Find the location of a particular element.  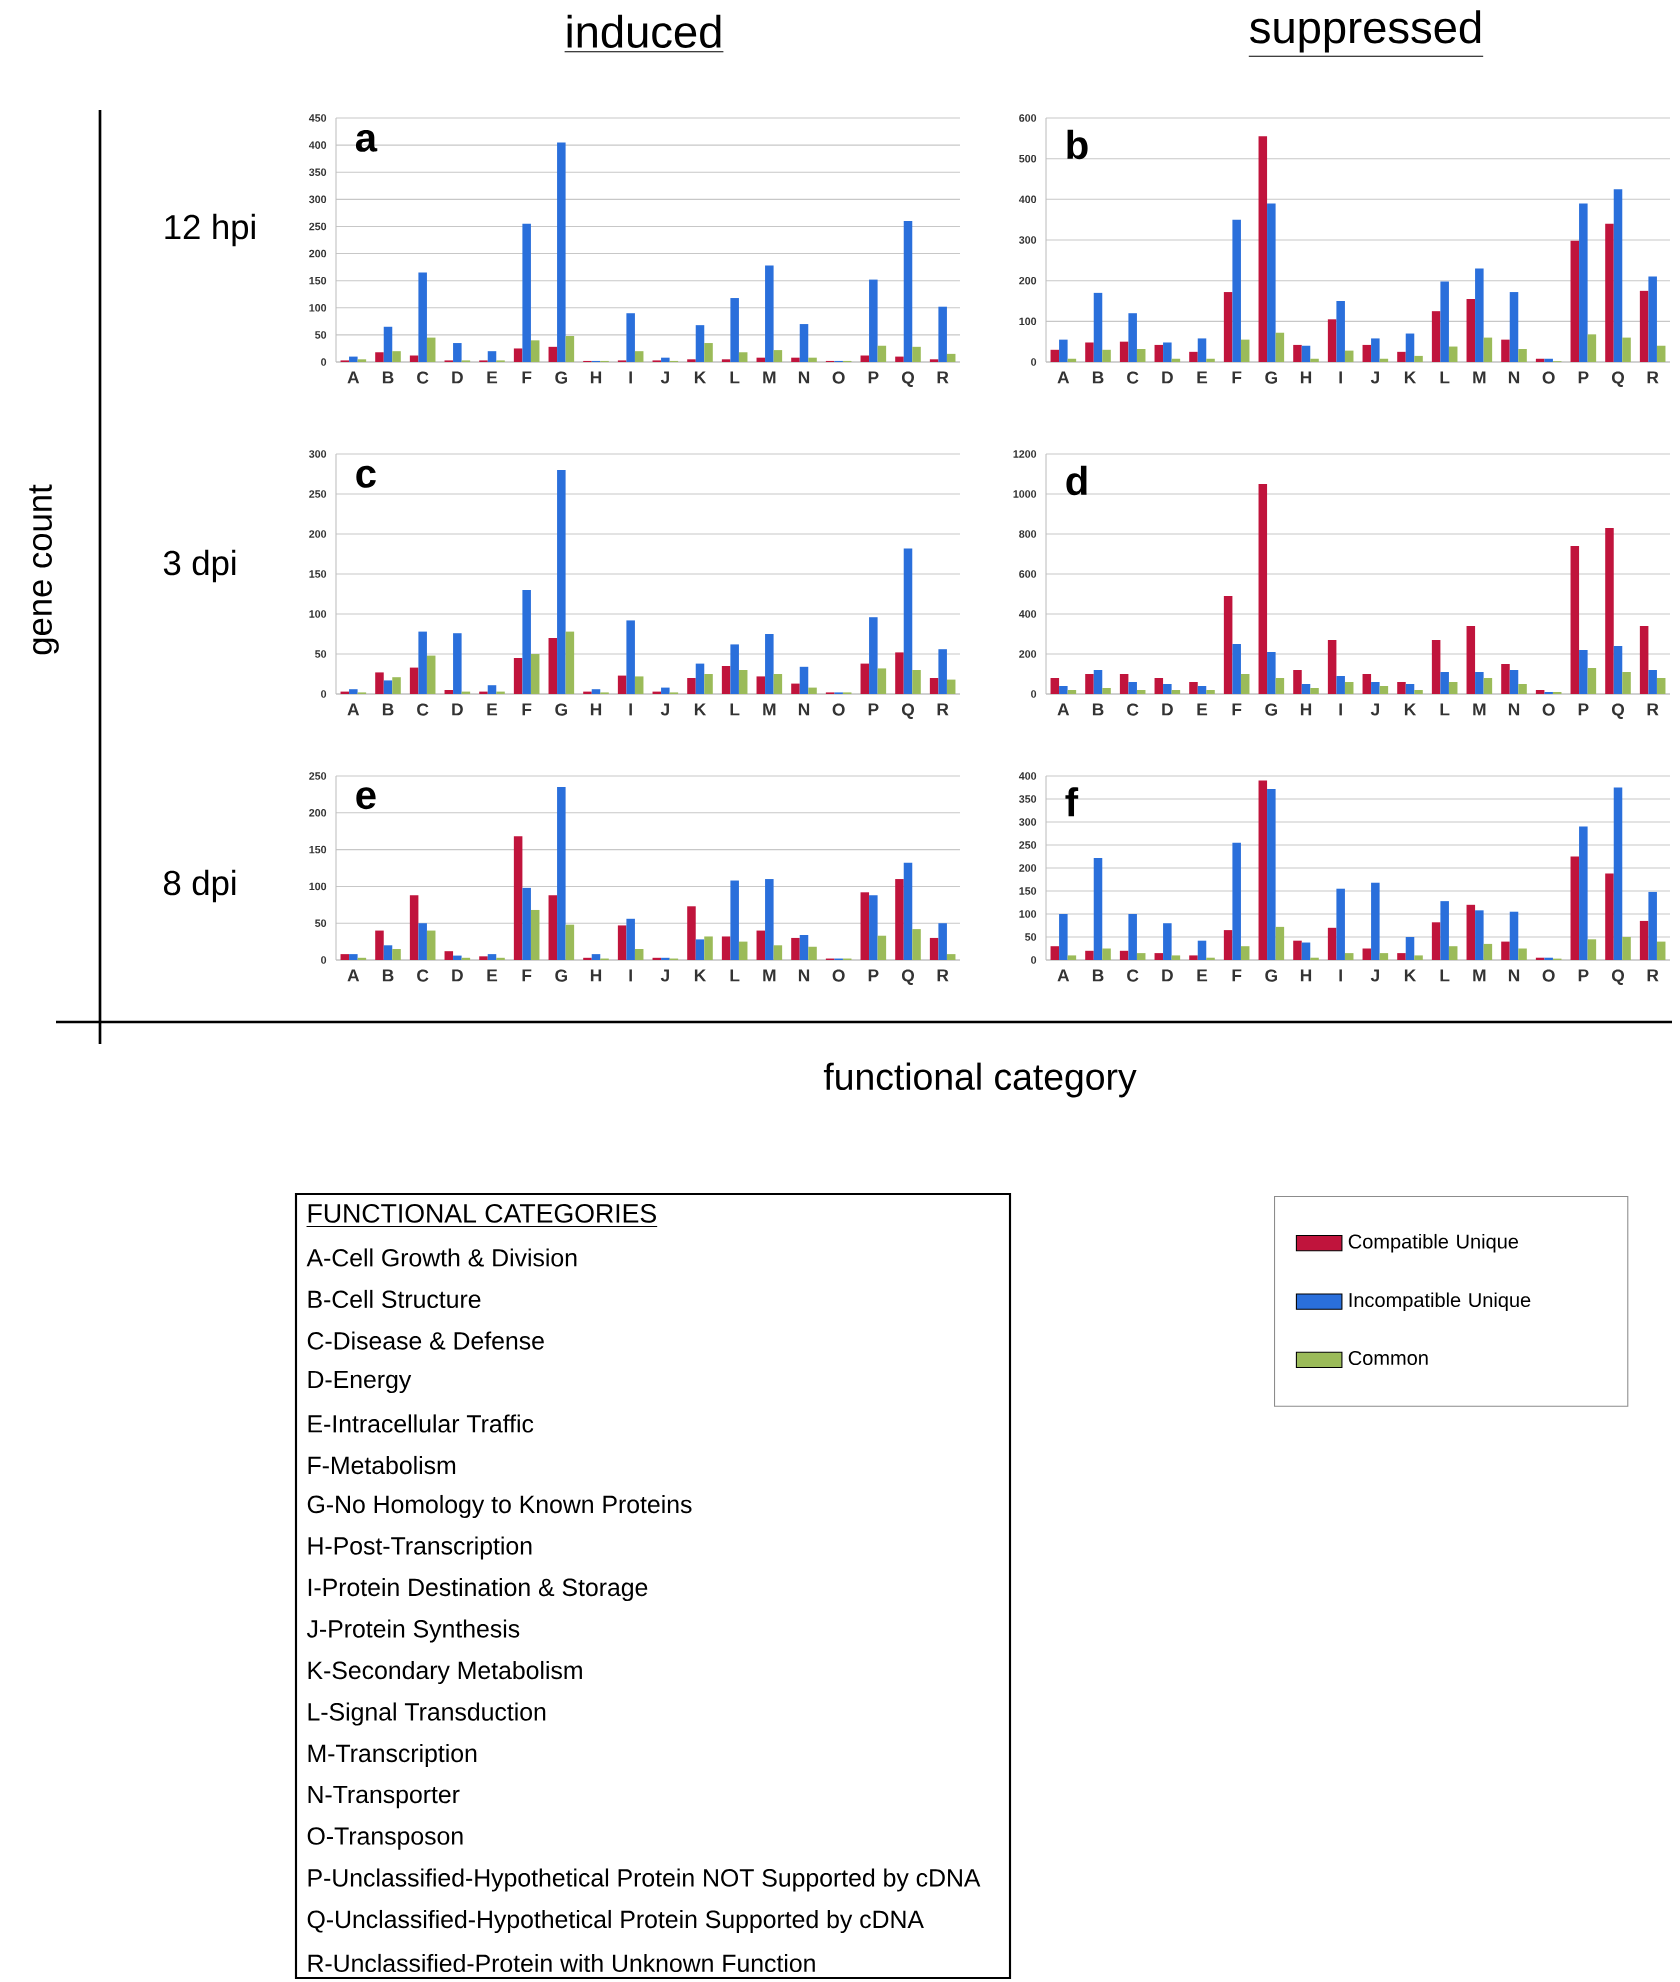

x-tick-label: M is located at coordinates (1479, 975).